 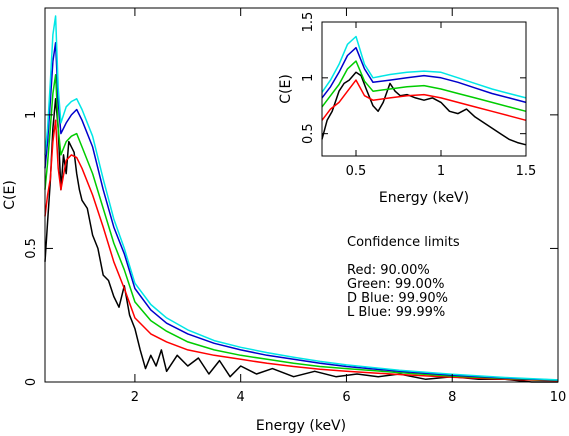 I want to click on inset-series-line-black, so click(x=424, y=108).